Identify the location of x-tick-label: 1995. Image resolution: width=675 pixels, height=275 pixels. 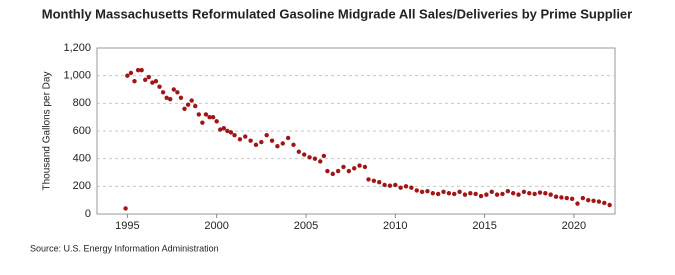
(127, 226).